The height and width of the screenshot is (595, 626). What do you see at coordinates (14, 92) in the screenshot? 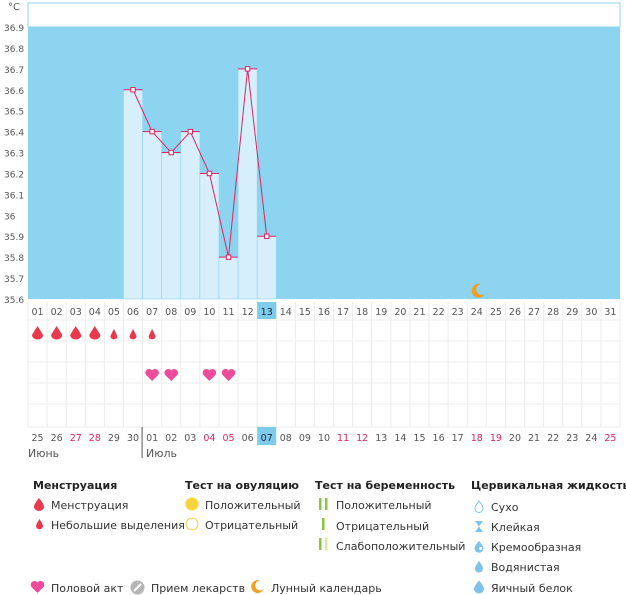
I see `y-tick-label: 36.6` at bounding box center [14, 92].